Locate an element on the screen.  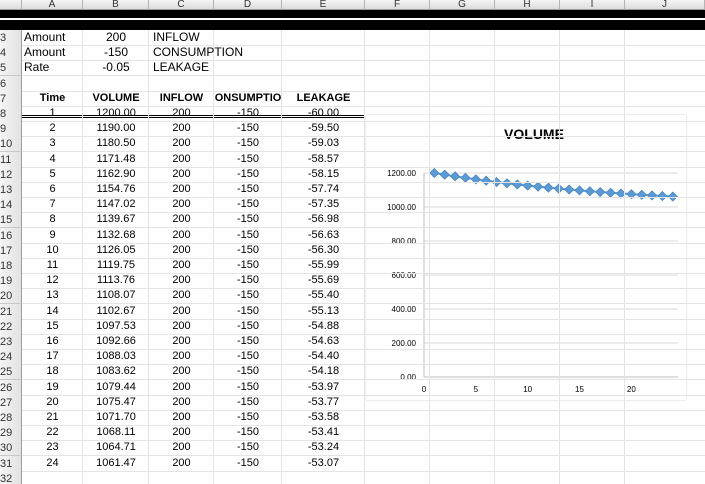
table-header-1: VOLUME is located at coordinates (116, 98).